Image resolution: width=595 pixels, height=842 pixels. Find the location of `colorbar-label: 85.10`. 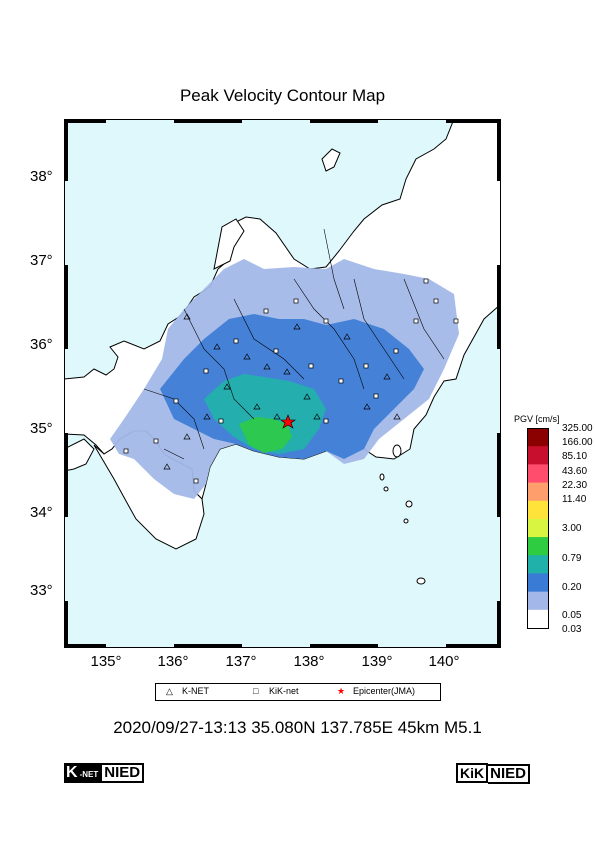

colorbar-label: 85.10 is located at coordinates (575, 456).